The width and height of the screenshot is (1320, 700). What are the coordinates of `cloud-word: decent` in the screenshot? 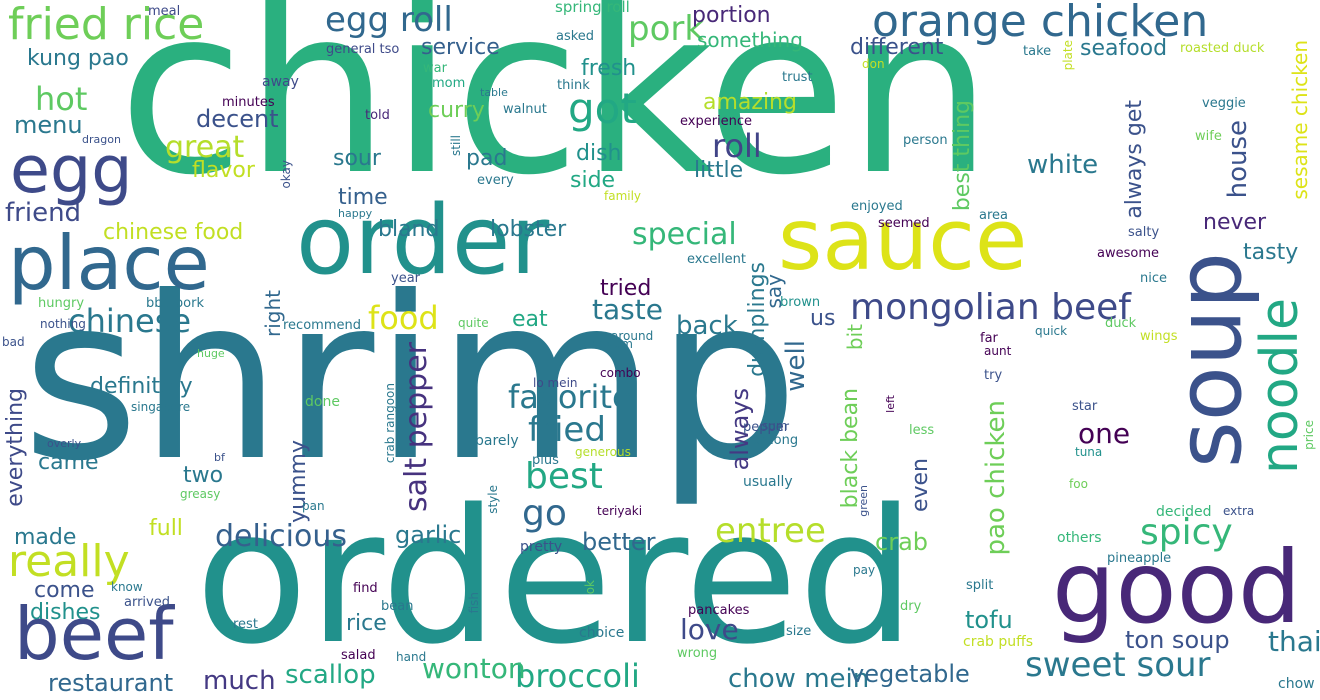 It's located at (237, 119).